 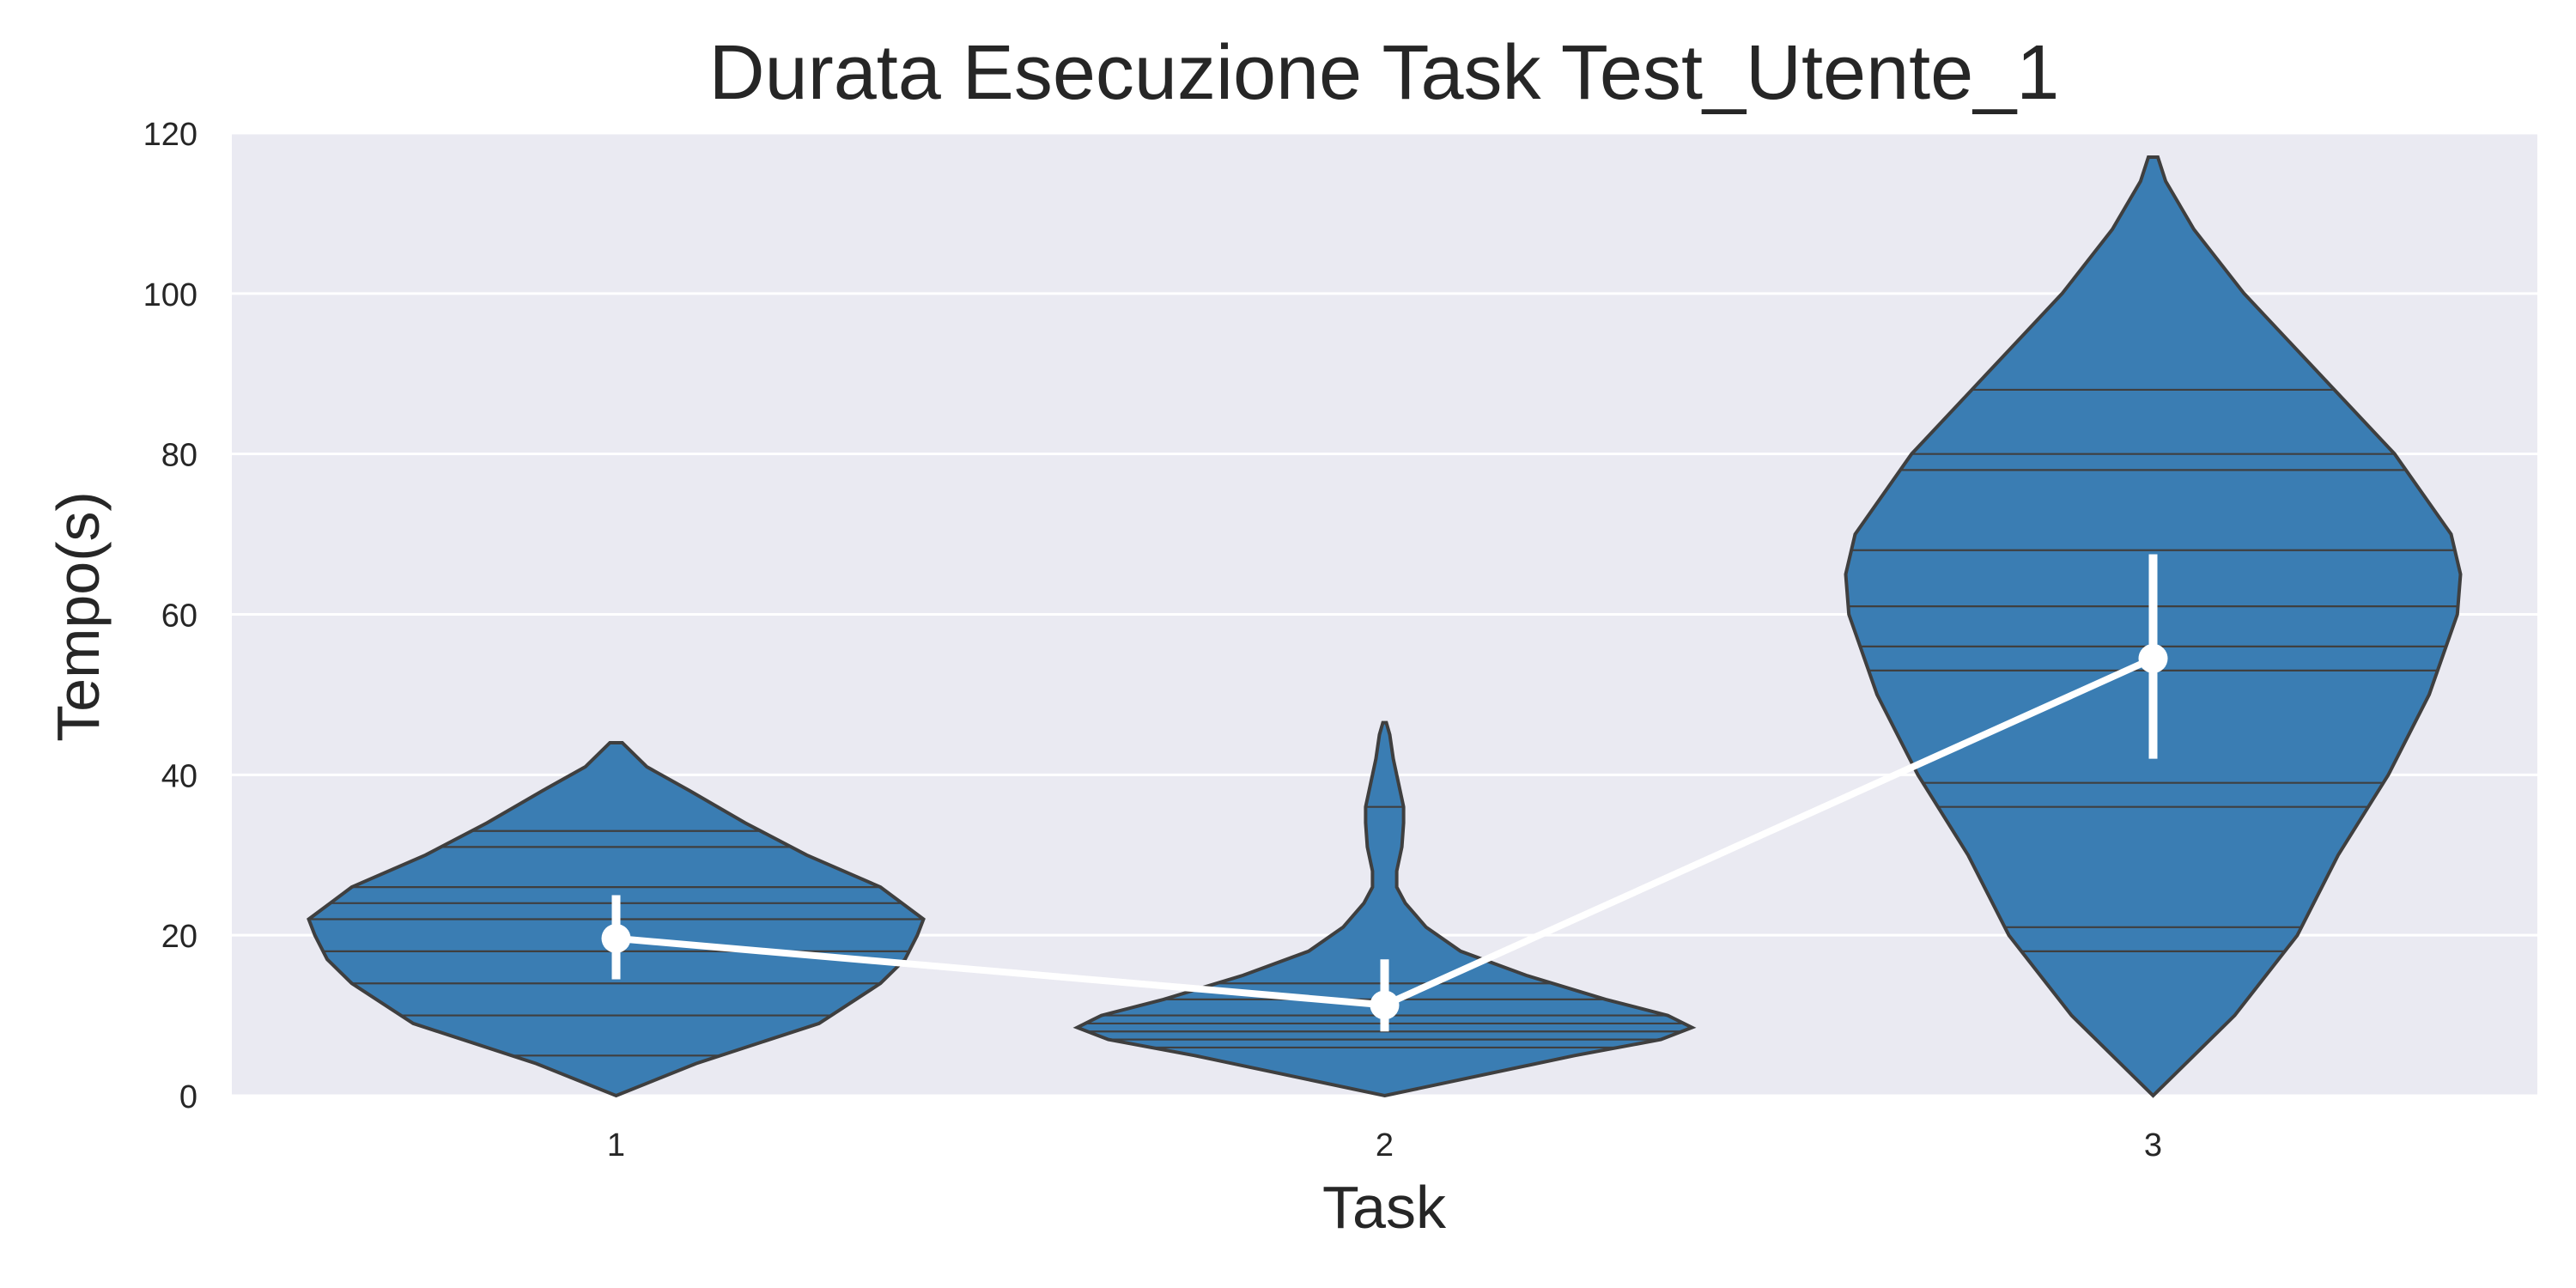 What do you see at coordinates (170, 295) in the screenshot?
I see `y-tick-label: 100` at bounding box center [170, 295].